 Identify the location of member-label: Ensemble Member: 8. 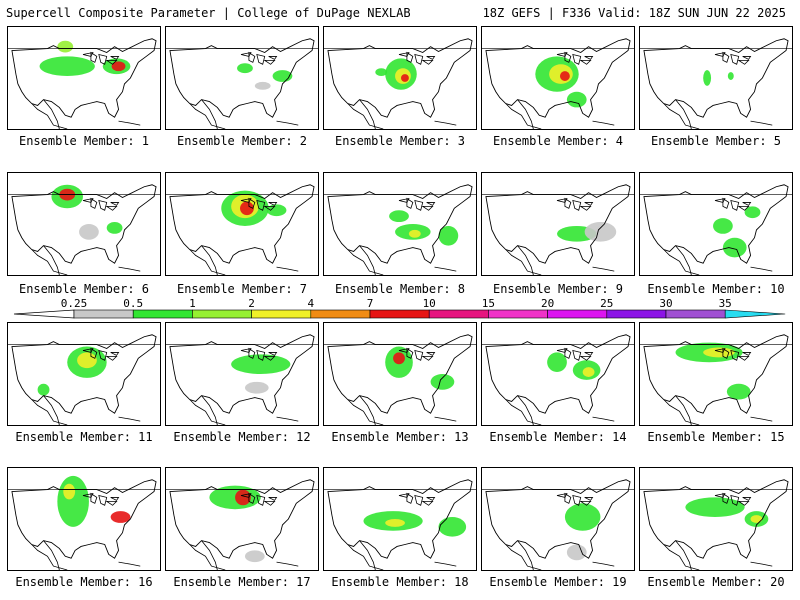
(400, 289).